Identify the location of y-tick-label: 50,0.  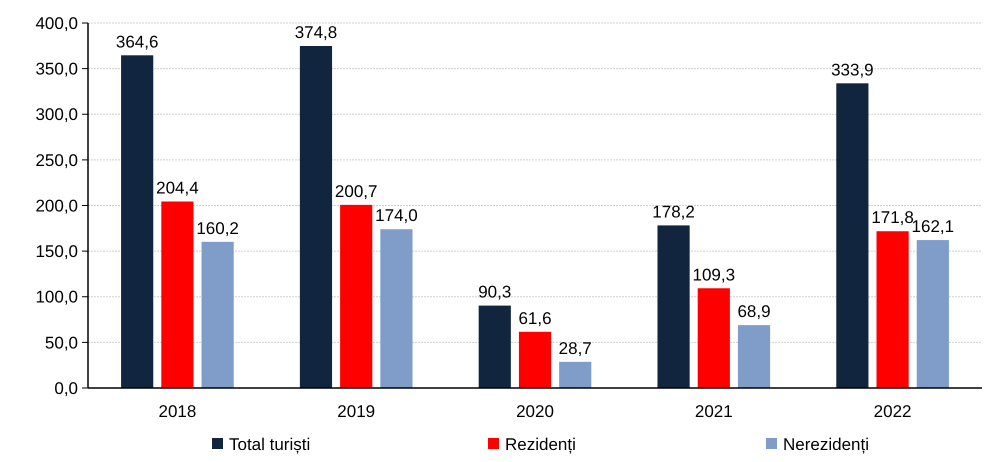
(61, 342).